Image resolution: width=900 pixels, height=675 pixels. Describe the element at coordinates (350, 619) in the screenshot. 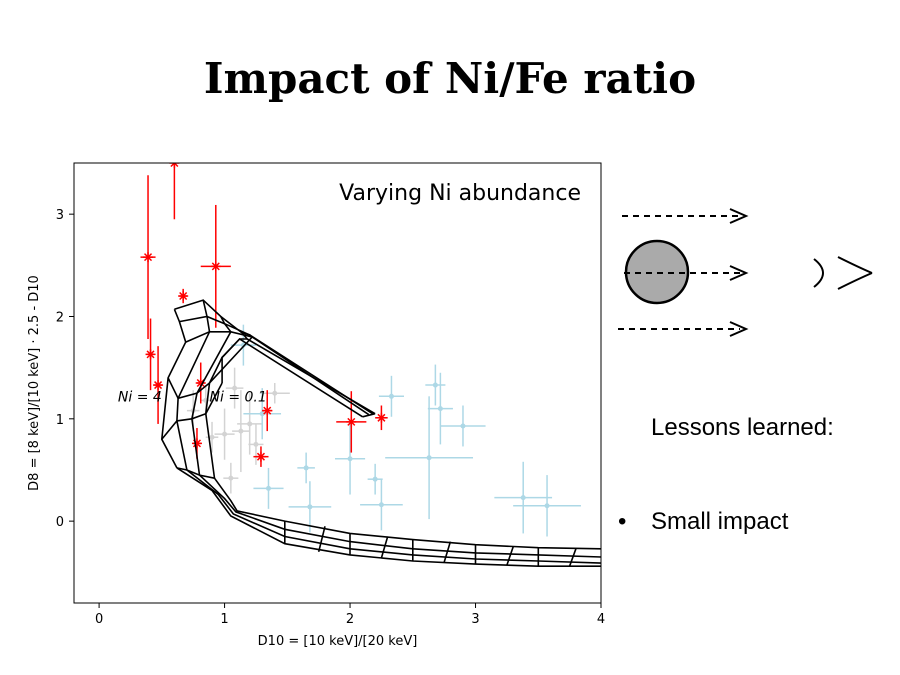

I see `x-tick-label: 2` at that location.